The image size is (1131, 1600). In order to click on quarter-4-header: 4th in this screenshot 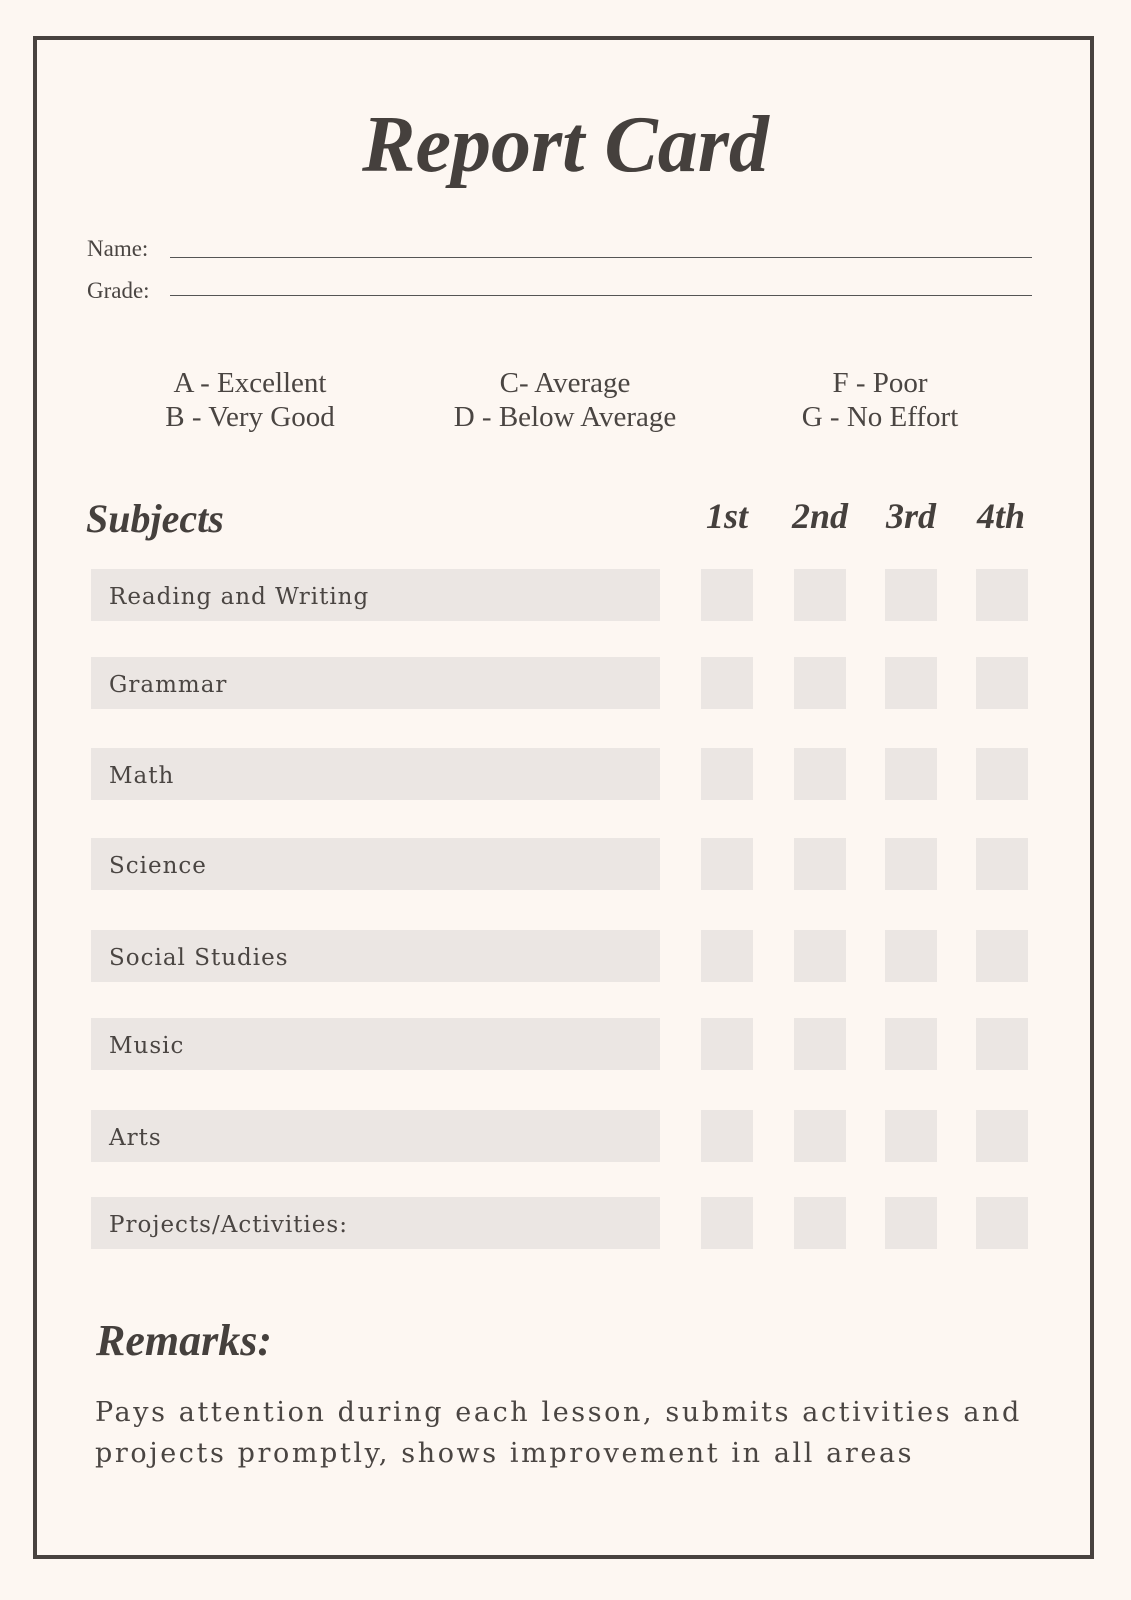, I will do `click(1001, 516)`.